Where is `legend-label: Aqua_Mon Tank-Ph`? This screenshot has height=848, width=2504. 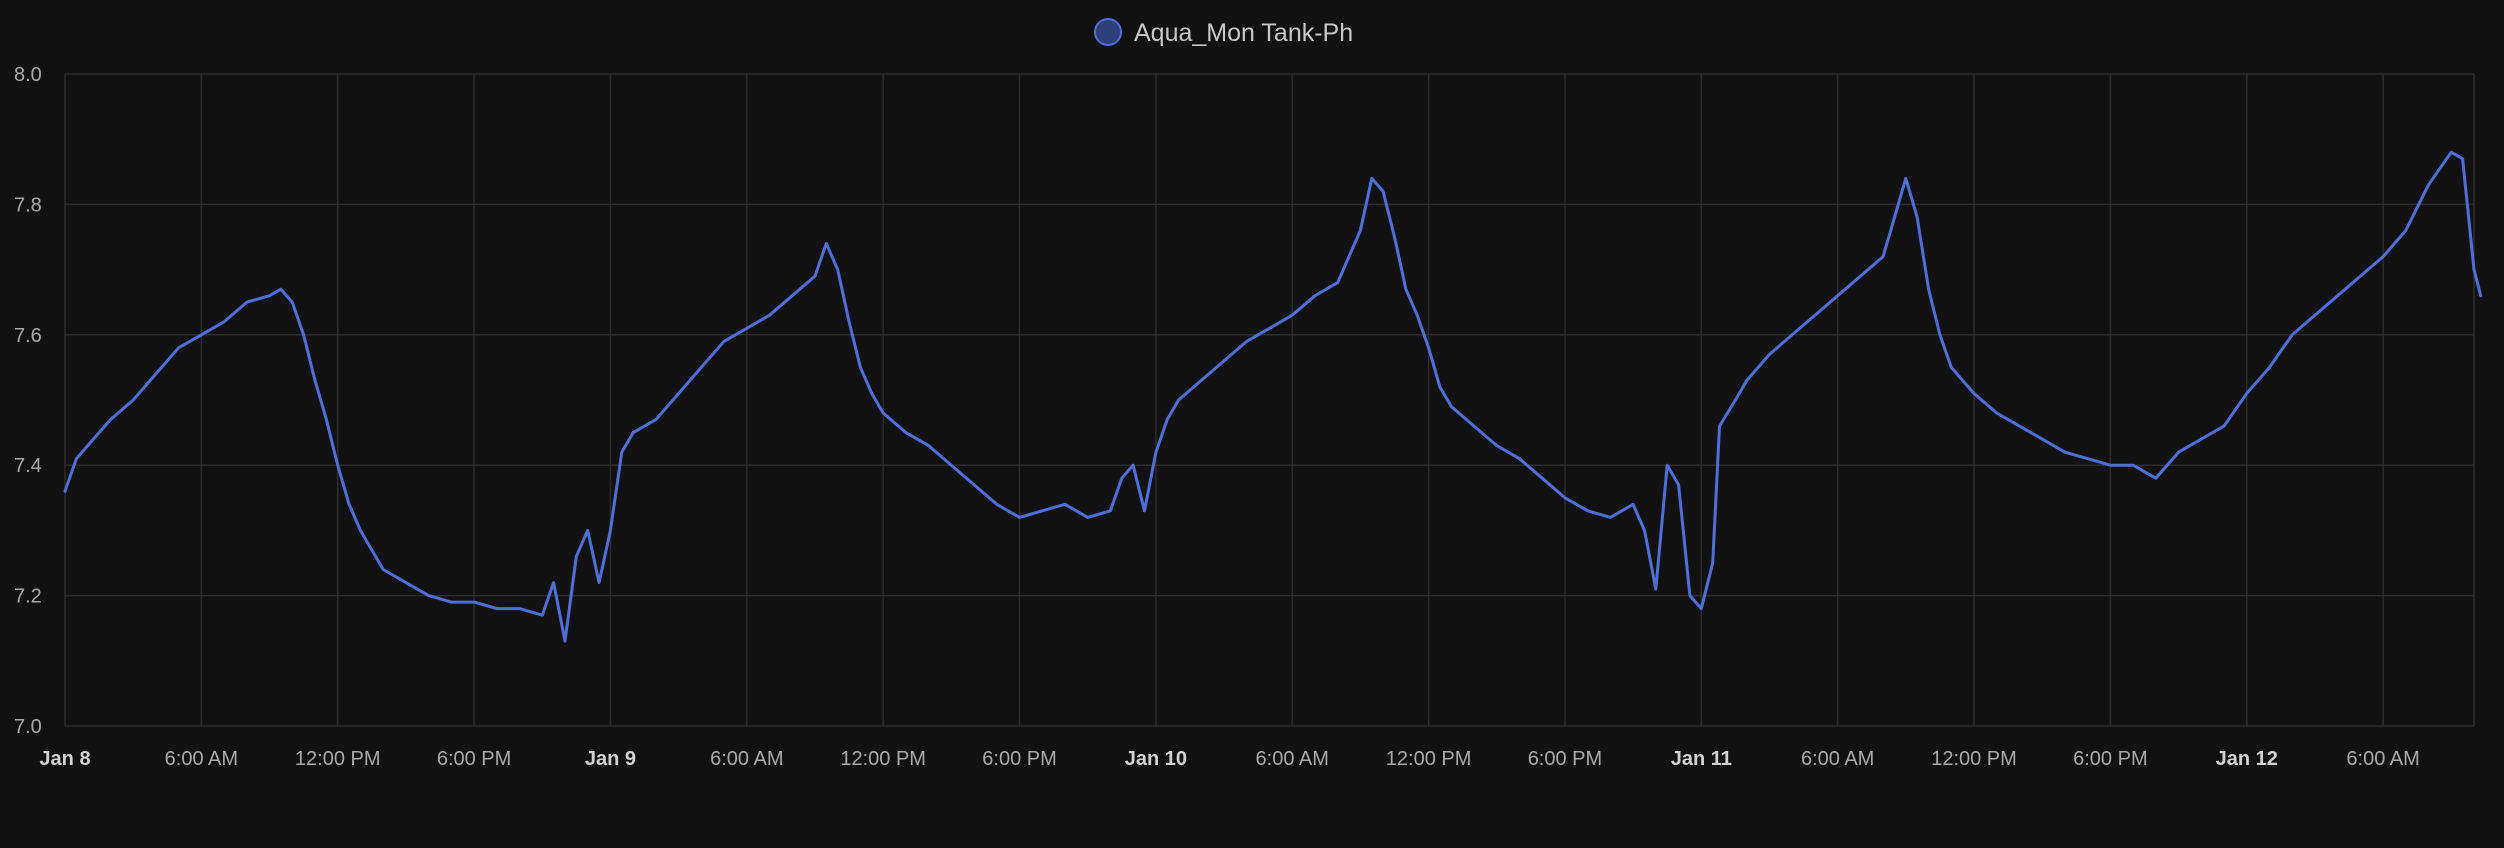
legend-label: Aqua_Mon Tank-Ph is located at coordinates (1243, 33).